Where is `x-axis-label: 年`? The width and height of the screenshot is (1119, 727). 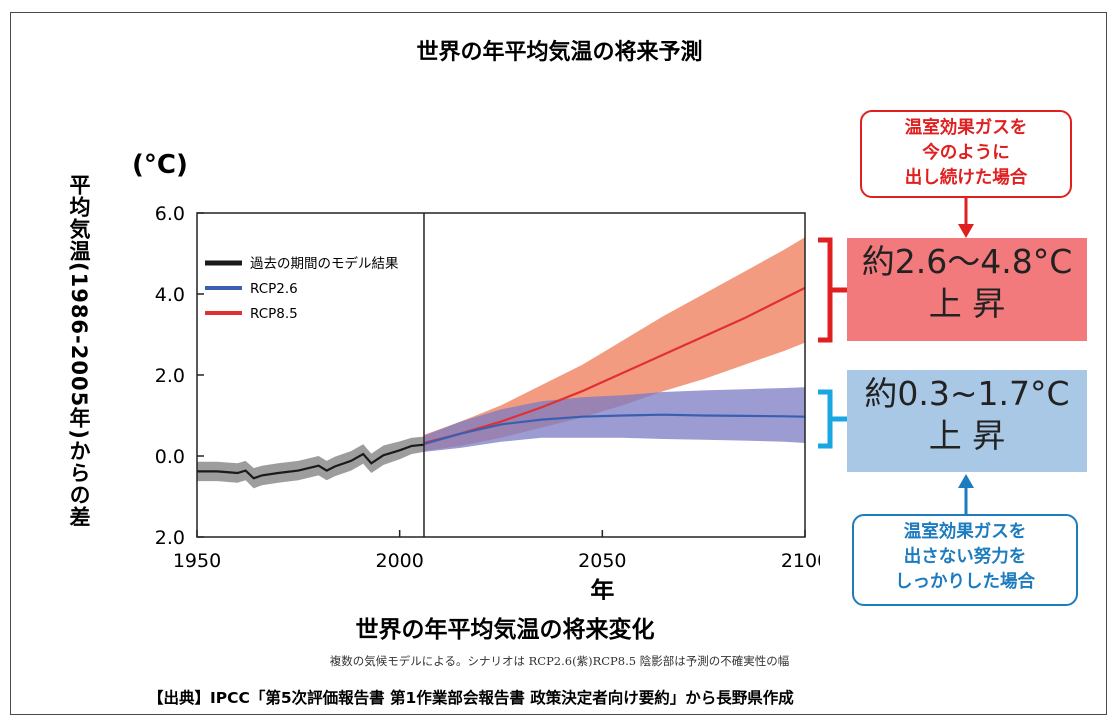
x-axis-label: 年 is located at coordinates (602, 588).